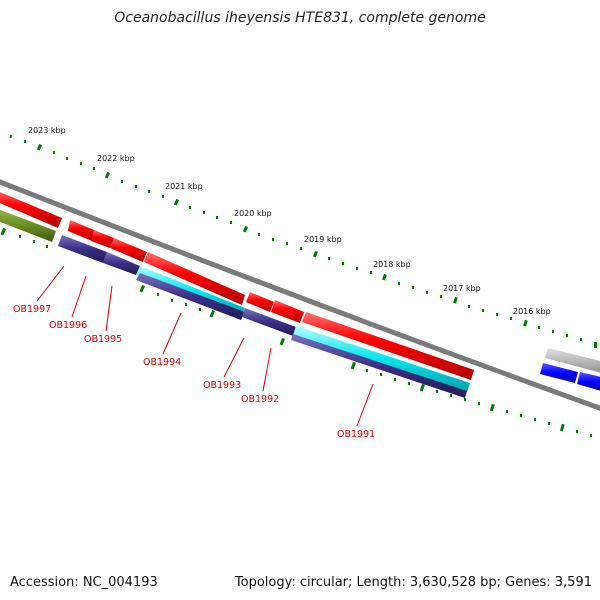 The height and width of the screenshot is (600, 600). What do you see at coordinates (356, 434) in the screenshot?
I see `gene-label-ob1991: OB1991` at bounding box center [356, 434].